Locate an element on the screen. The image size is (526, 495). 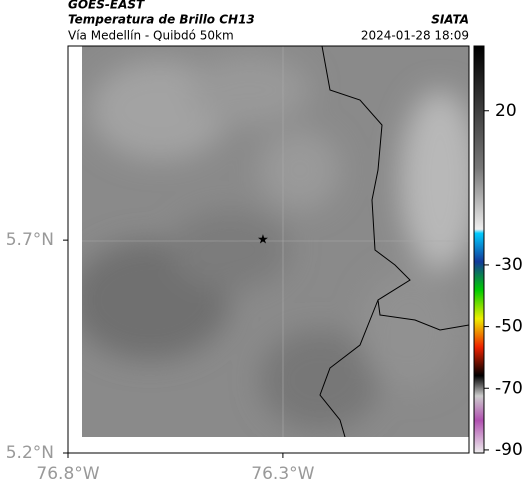
colorbar-tick-label: 20 is located at coordinates (506, 111).